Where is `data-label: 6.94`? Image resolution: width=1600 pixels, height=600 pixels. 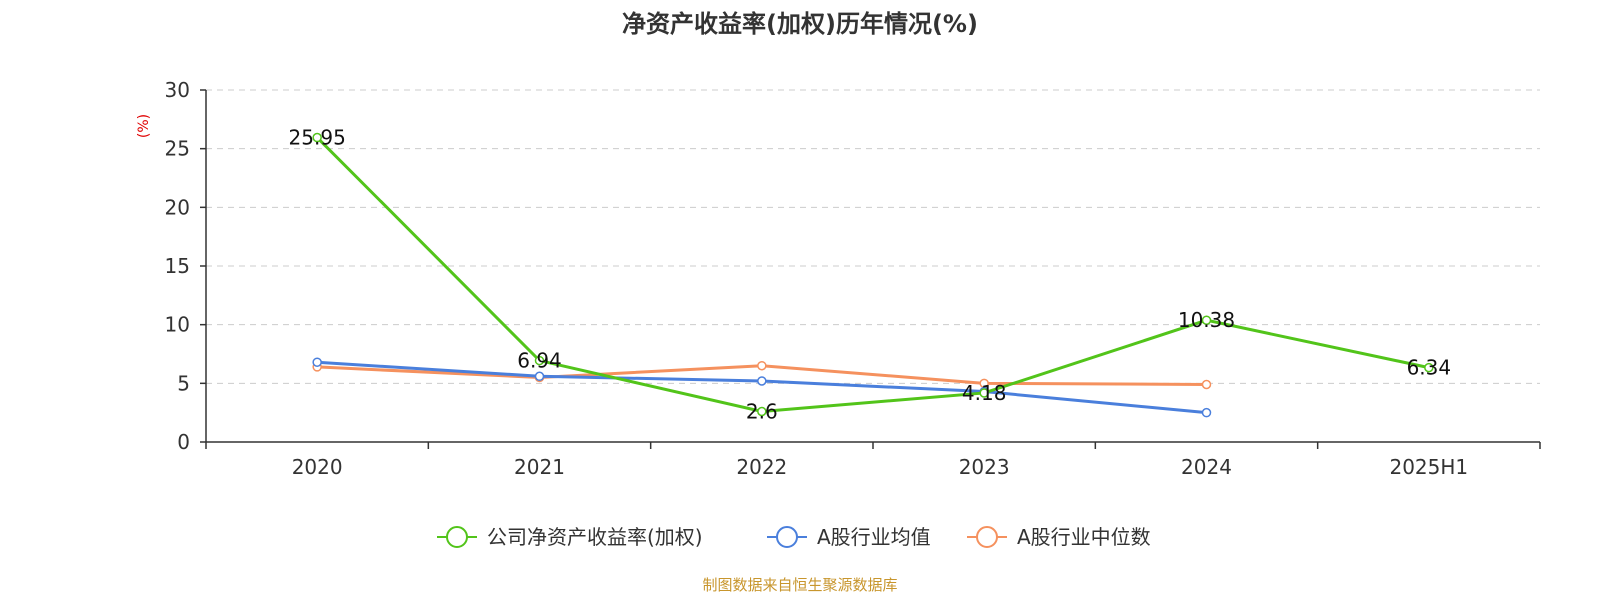 data-label: 6.94 is located at coordinates (539, 361).